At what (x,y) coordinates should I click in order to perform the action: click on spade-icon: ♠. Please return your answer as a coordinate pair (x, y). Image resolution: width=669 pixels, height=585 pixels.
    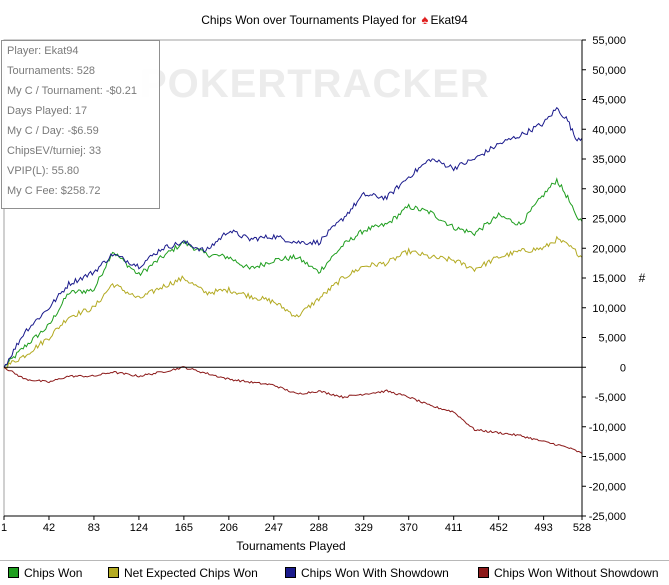
    Looking at the image, I should click on (425, 19).